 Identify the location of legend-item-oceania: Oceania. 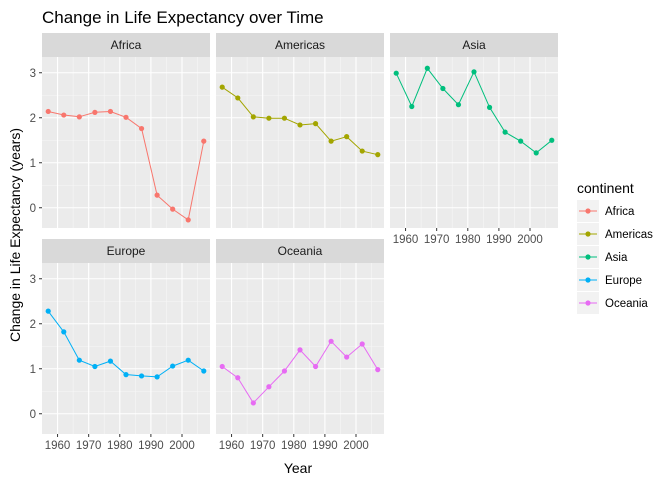
(612, 303).